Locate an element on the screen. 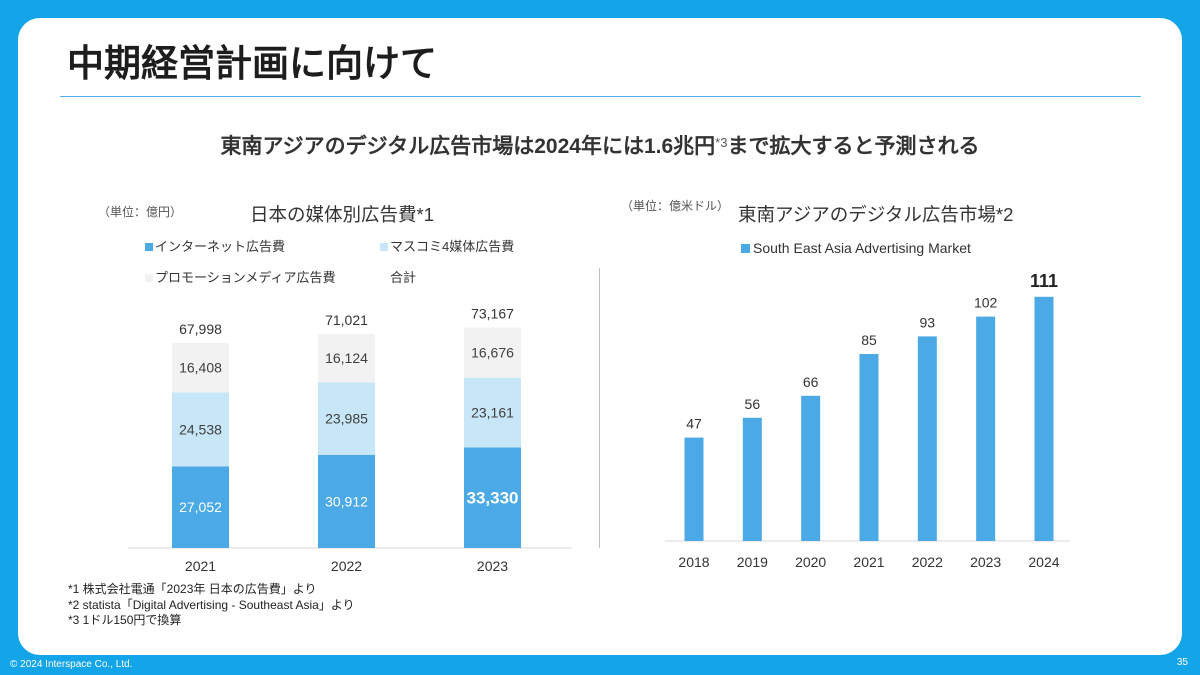 The width and height of the screenshot is (1200, 675). legend-label-mass-media: マスコミ4媒体広告費 is located at coordinates (452, 246).